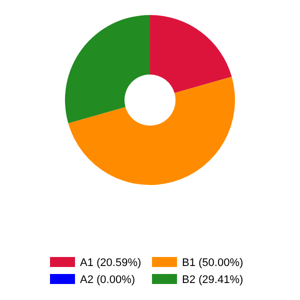 The image size is (300, 300). I want to click on legend-label: B1 (50.00%), so click(213, 263).